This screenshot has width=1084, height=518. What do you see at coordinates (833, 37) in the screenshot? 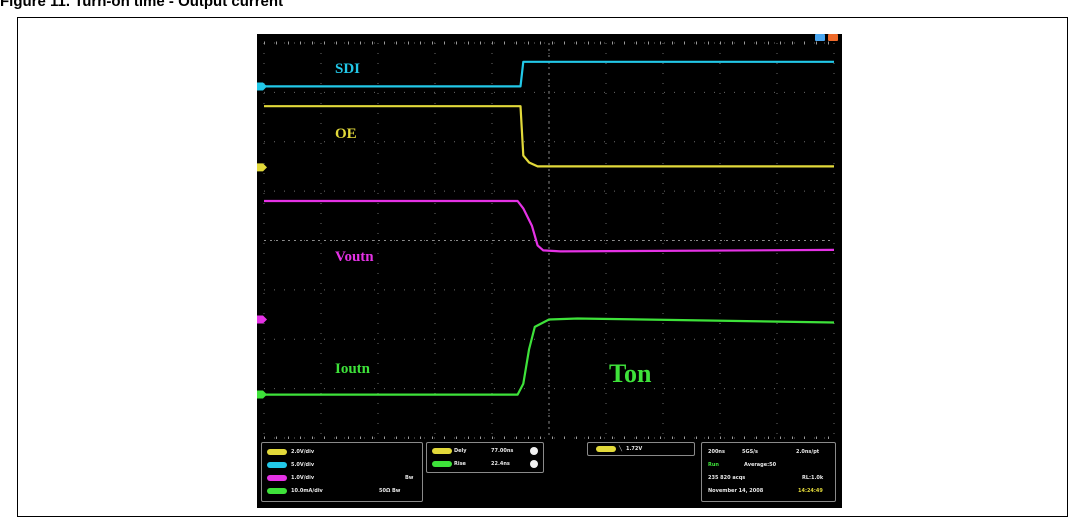
I see `close-icon` at bounding box center [833, 37].